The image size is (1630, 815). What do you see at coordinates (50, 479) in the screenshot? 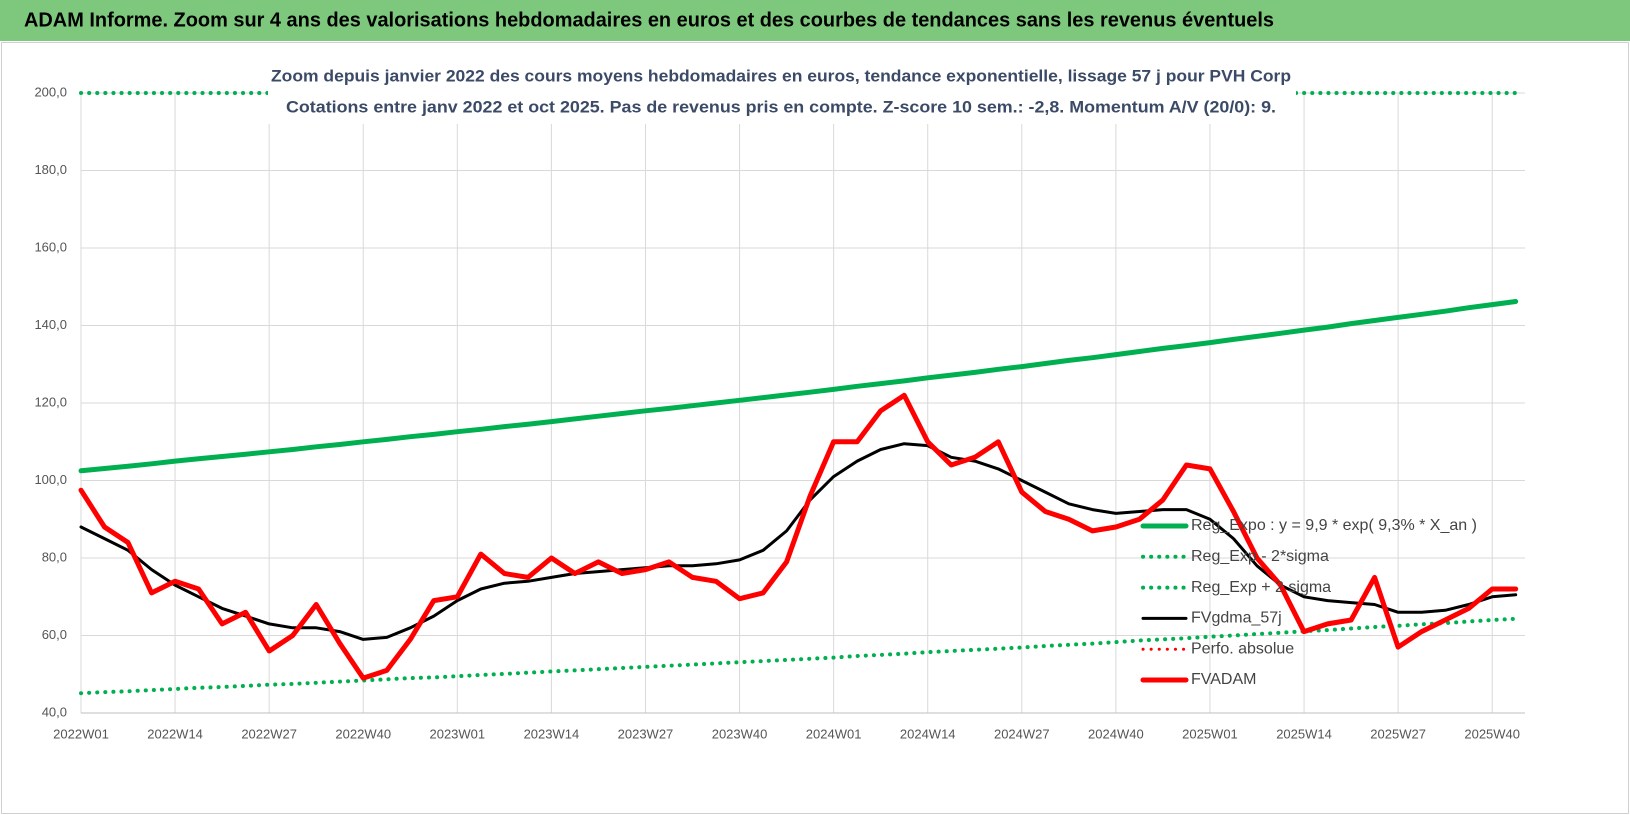
I see `y-tick-label: 100,0` at bounding box center [50, 479].